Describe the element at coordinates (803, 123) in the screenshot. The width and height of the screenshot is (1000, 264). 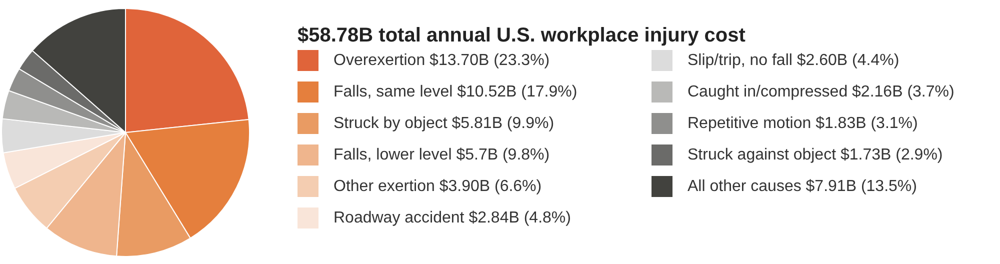
I see `legend-label: Repetitive motion $1.83B (3.1%)` at that location.